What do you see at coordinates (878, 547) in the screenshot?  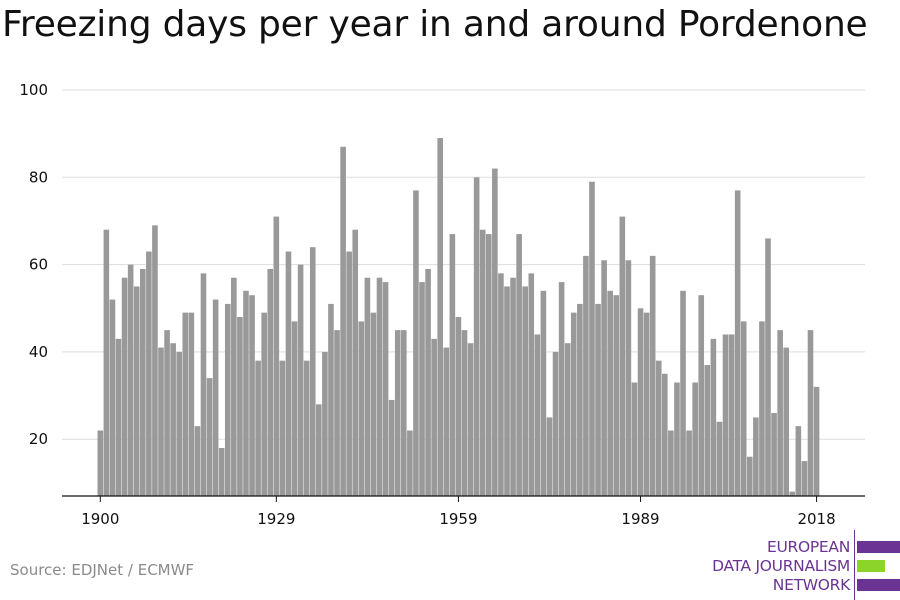 I see `logo-bar-purple-top` at bounding box center [878, 547].